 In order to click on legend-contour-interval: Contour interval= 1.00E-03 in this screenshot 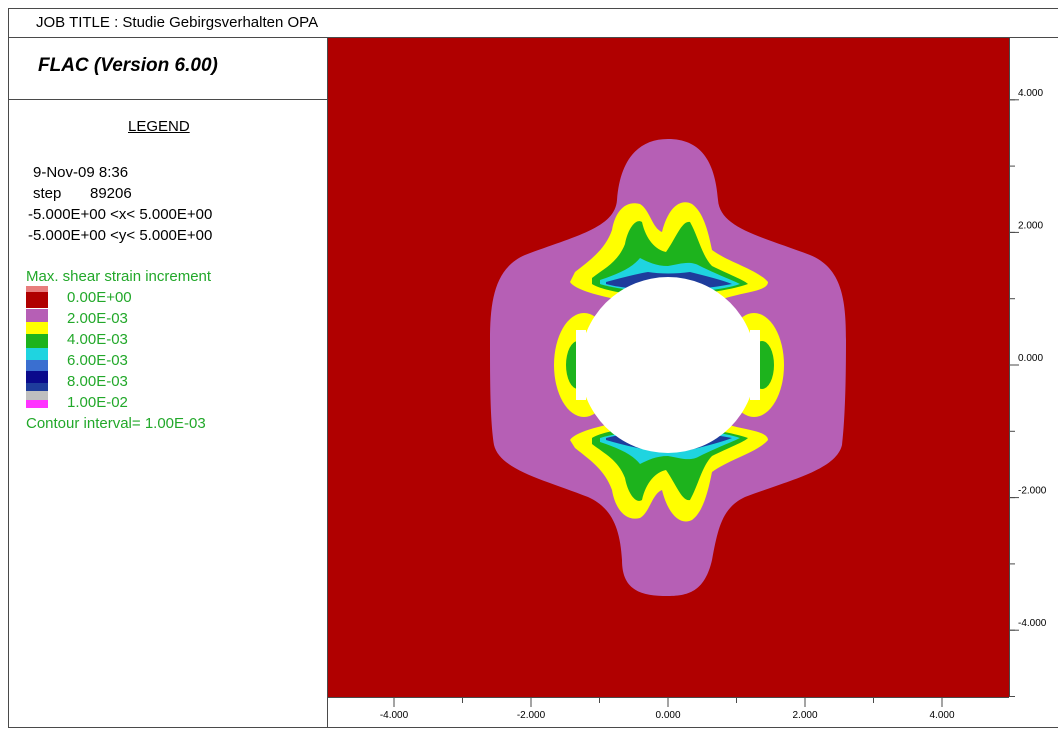, I will do `click(116, 423)`.